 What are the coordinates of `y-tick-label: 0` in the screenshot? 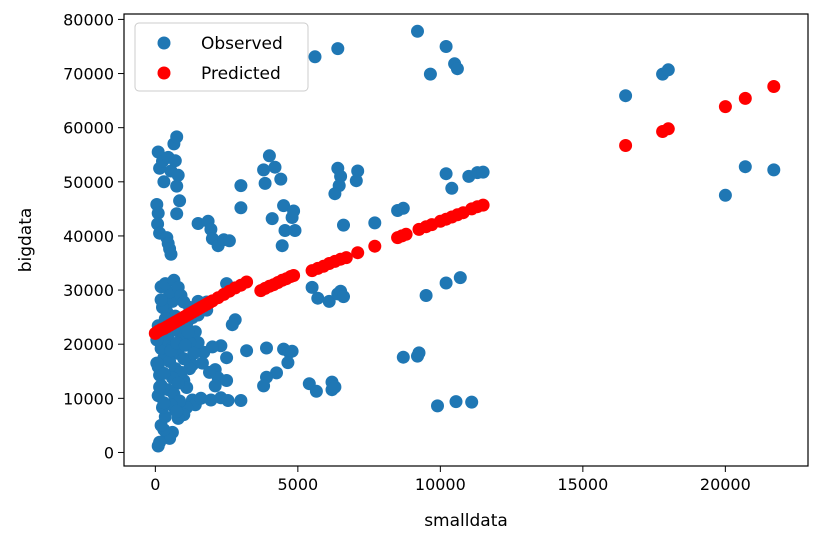 It's located at (109, 452).